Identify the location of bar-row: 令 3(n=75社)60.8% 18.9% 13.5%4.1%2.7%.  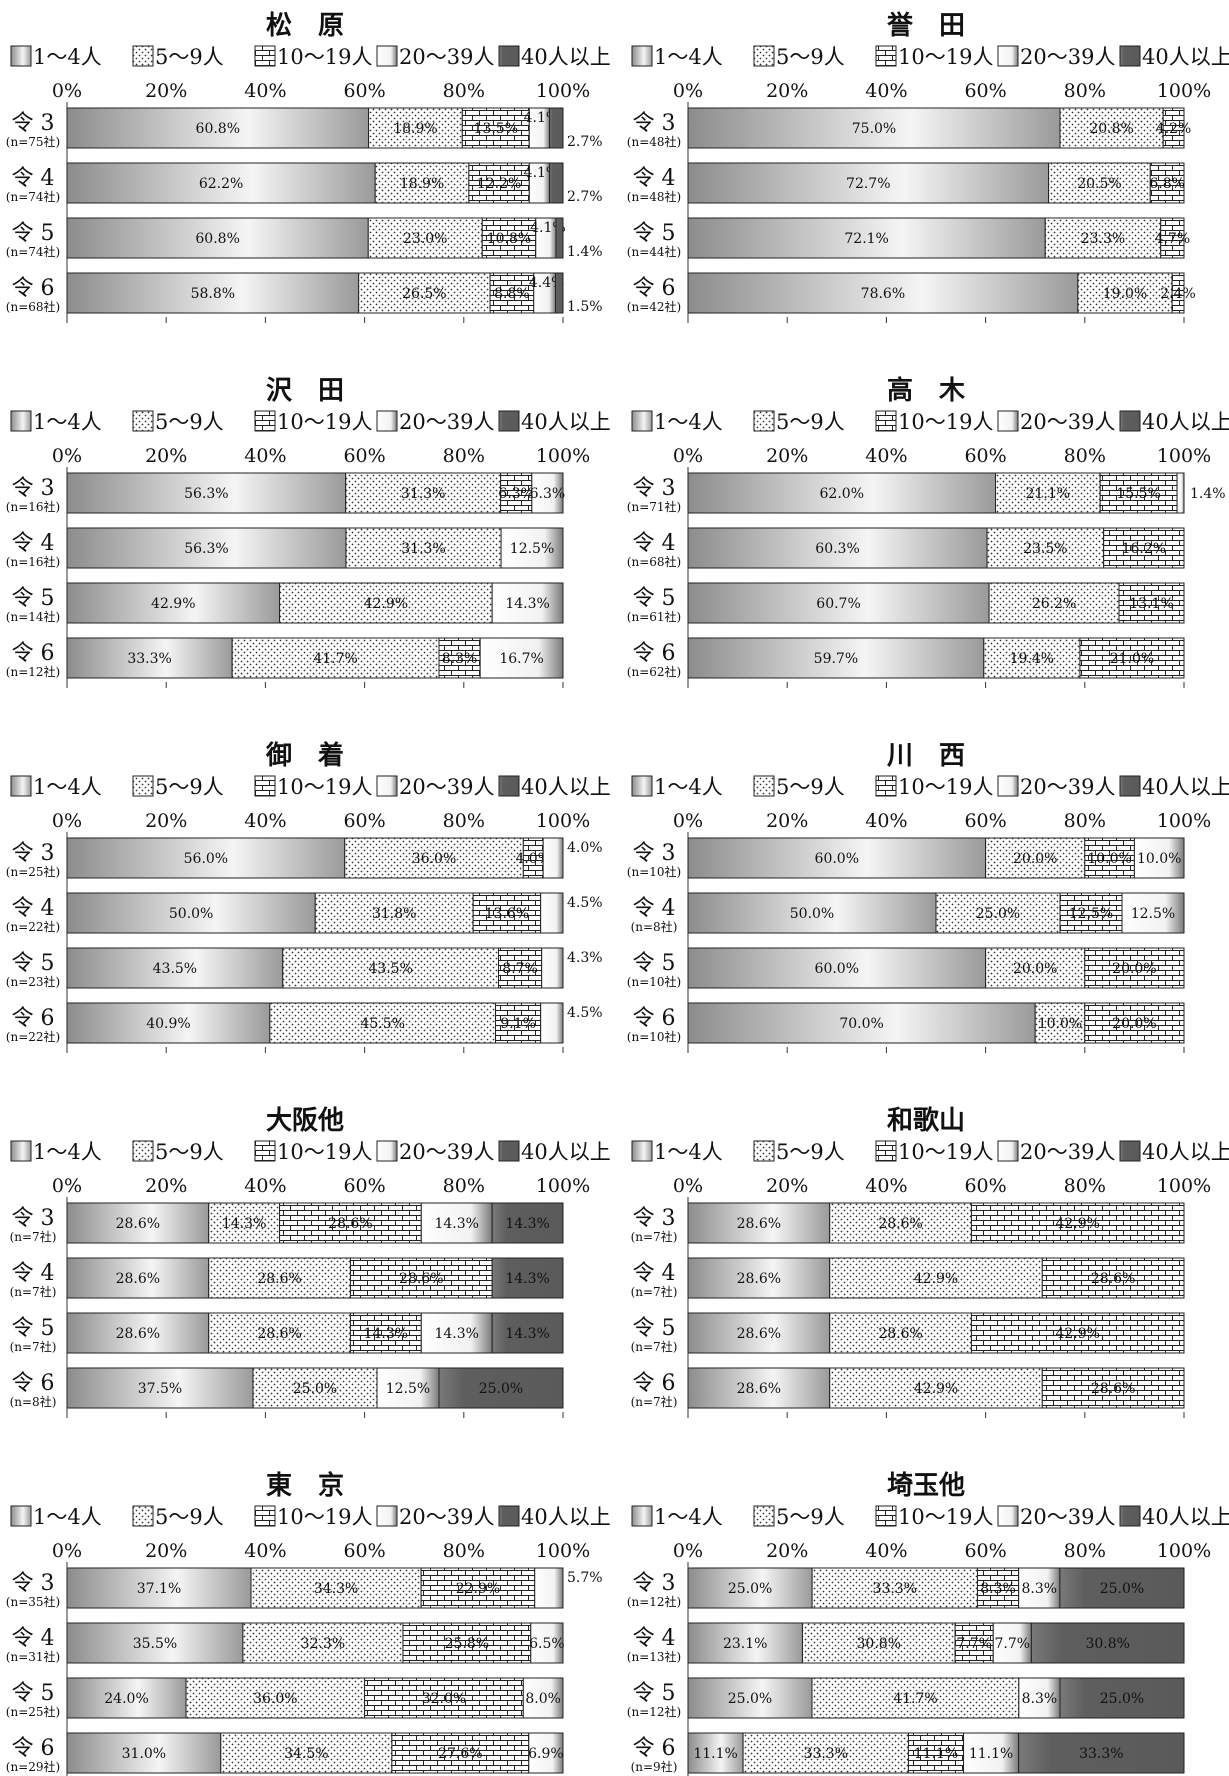
(304, 128).